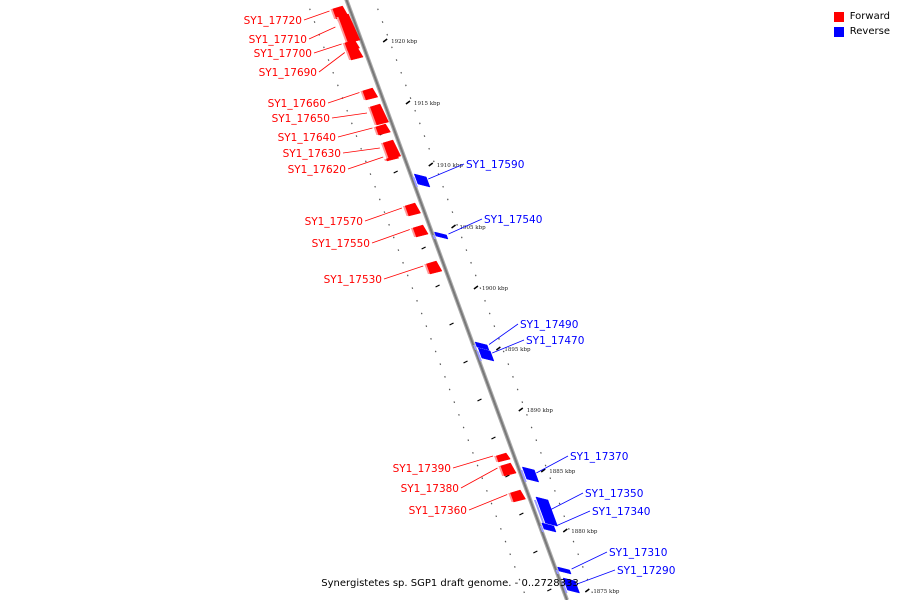 Image resolution: width=900 pixels, height=600 pixels. I want to click on gene-label: SY1_17370, so click(599, 457).